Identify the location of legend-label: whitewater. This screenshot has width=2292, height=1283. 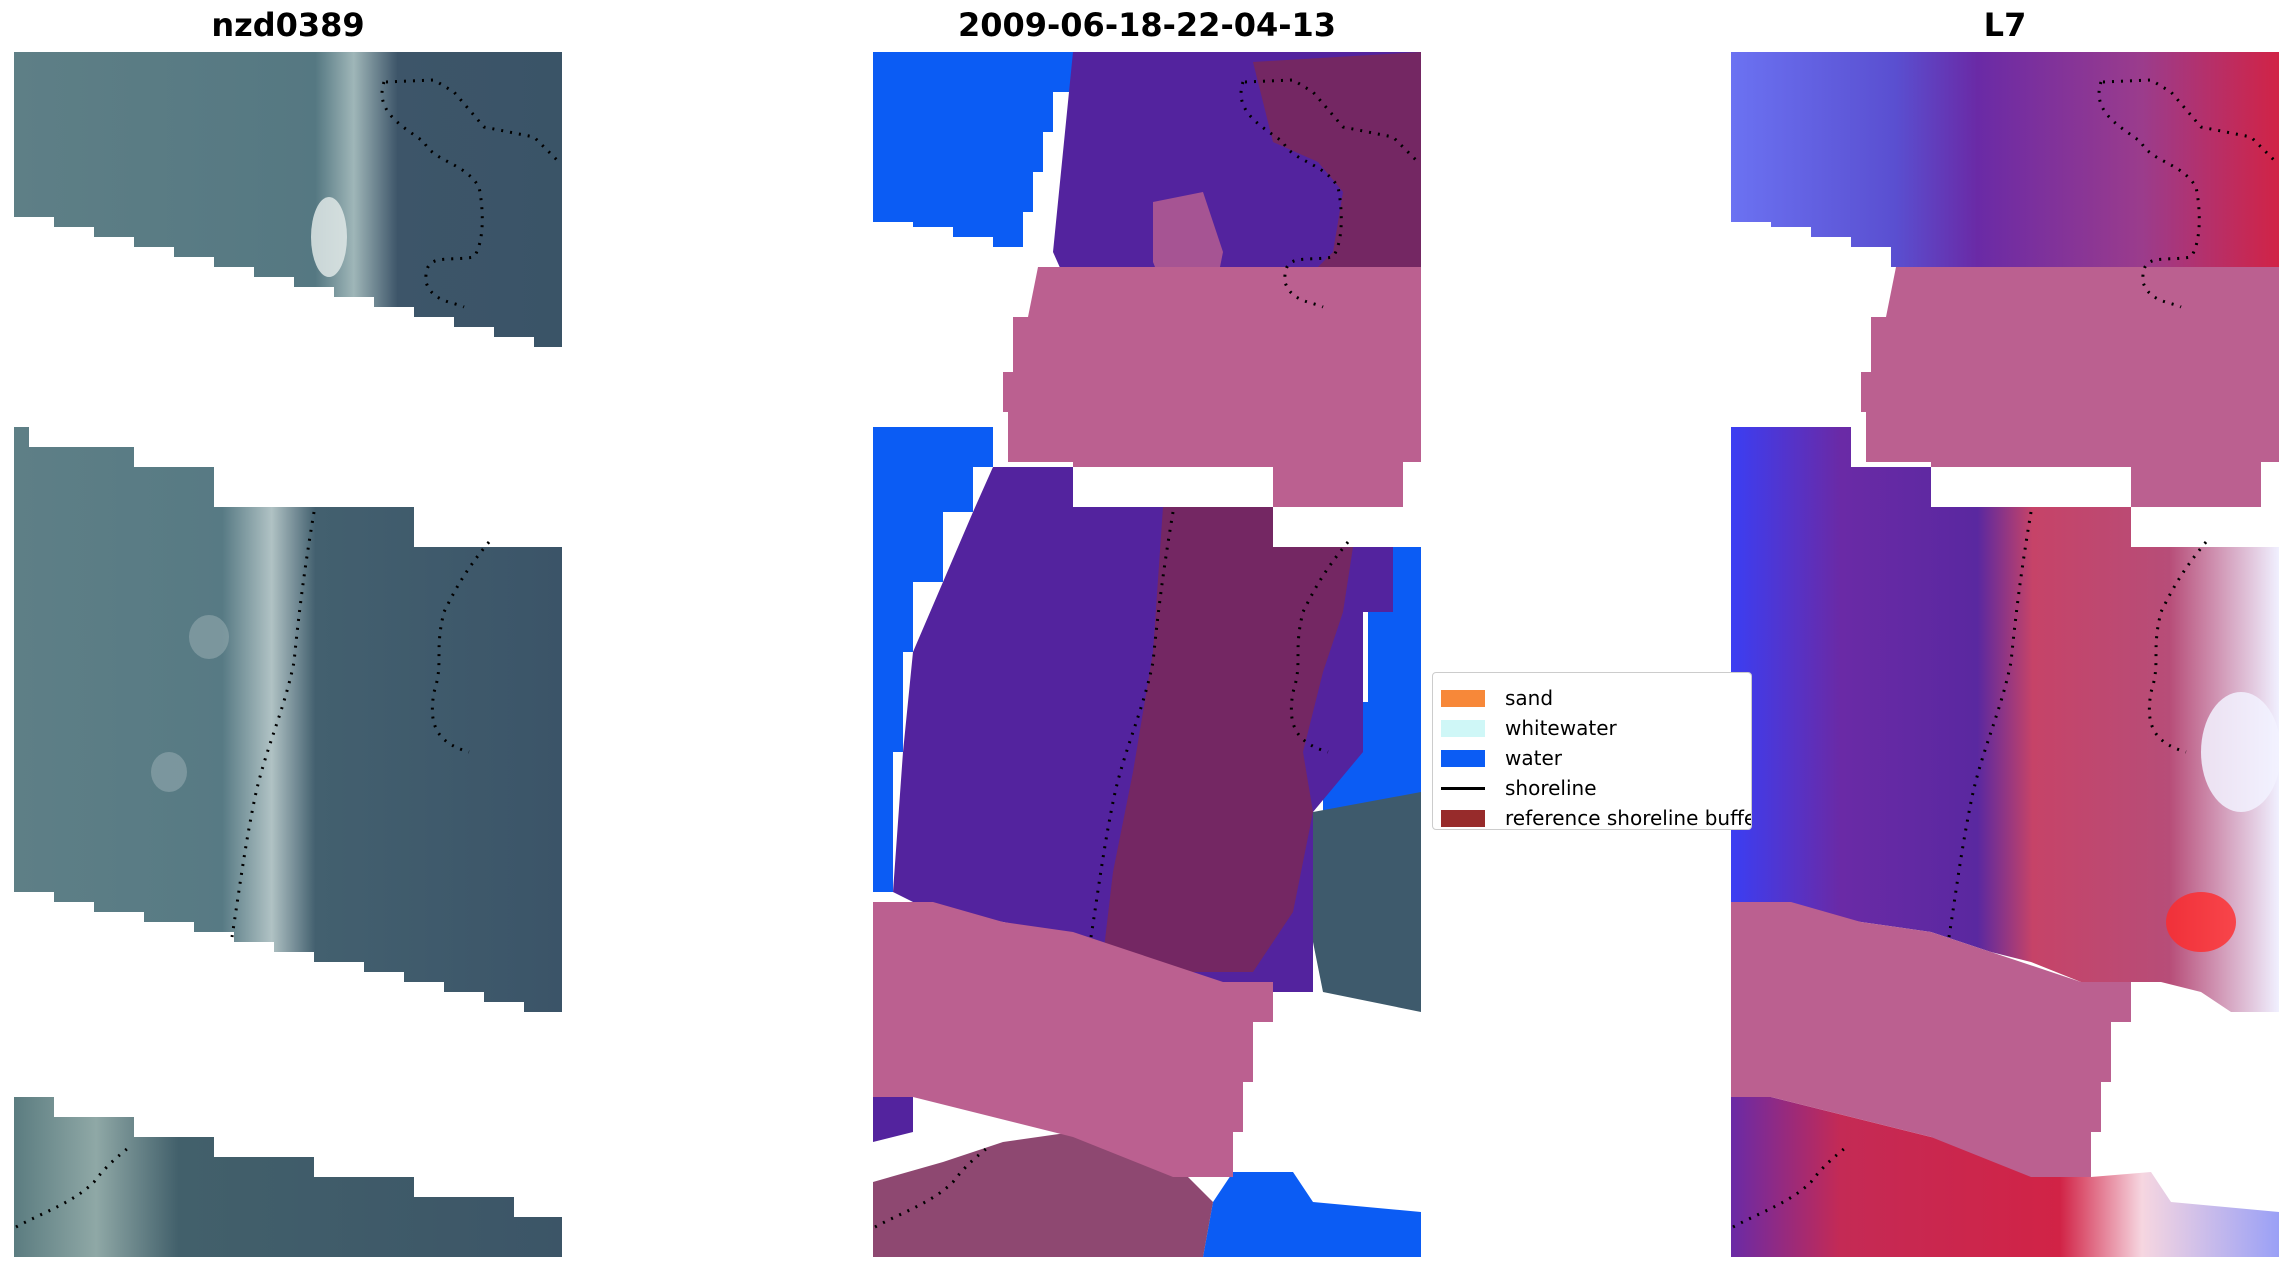
(1561, 728).